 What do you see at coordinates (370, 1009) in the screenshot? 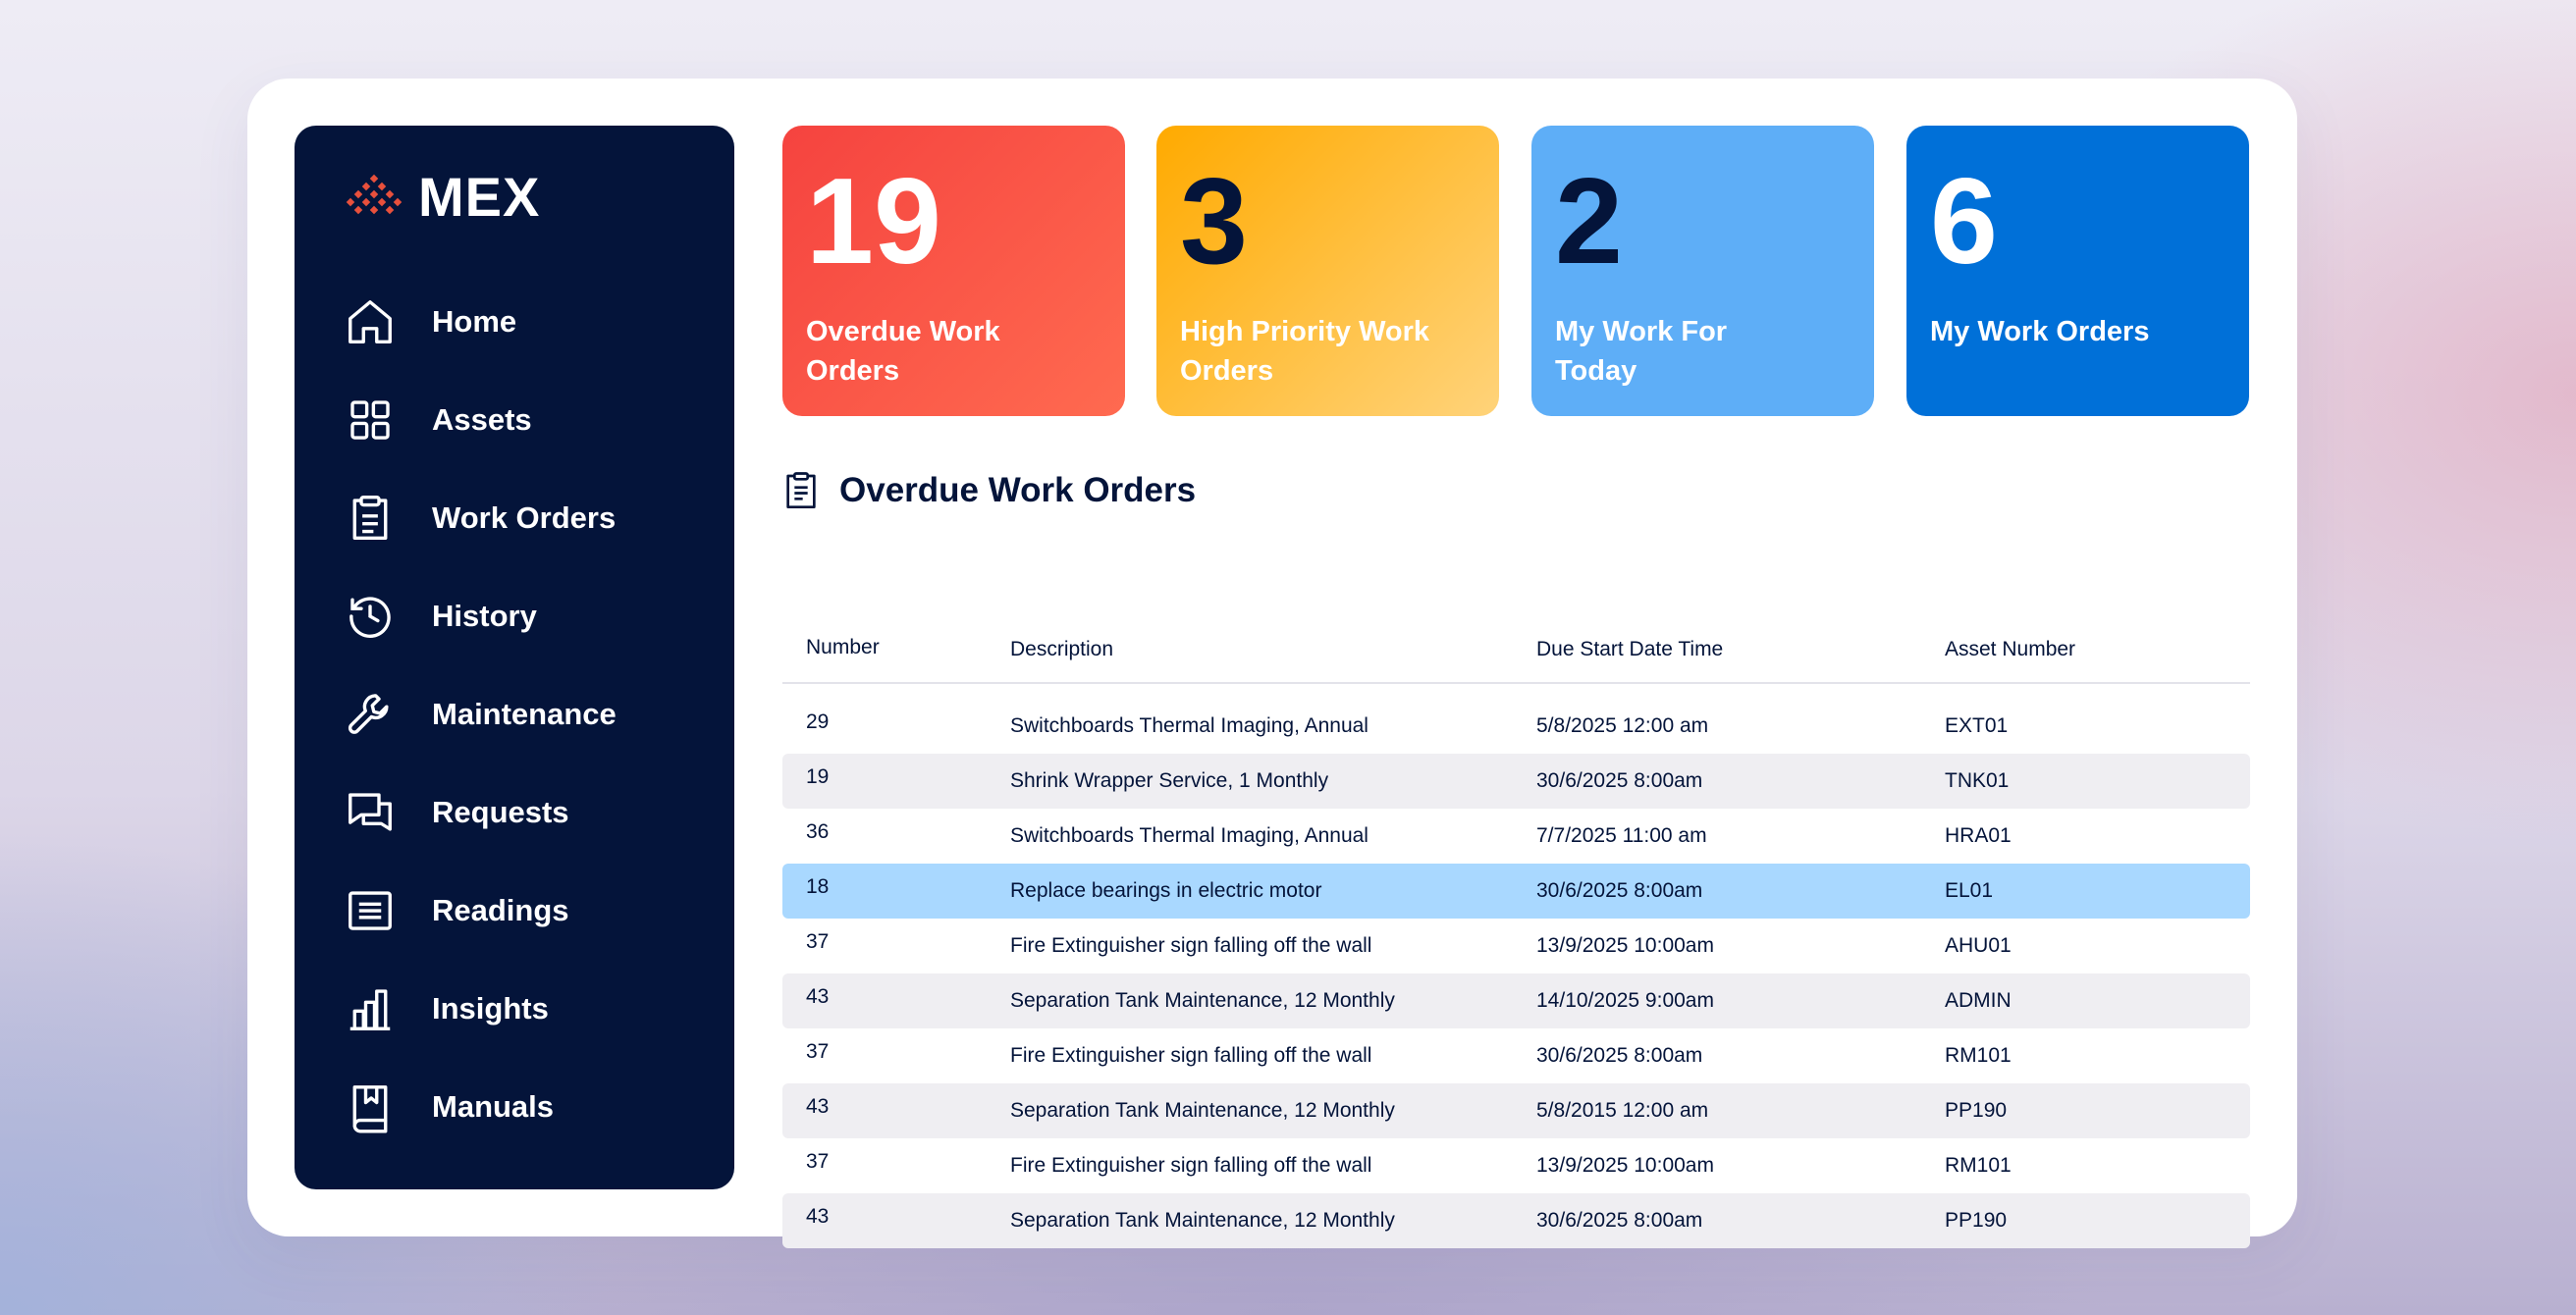
I see `bar-chart-icon` at bounding box center [370, 1009].